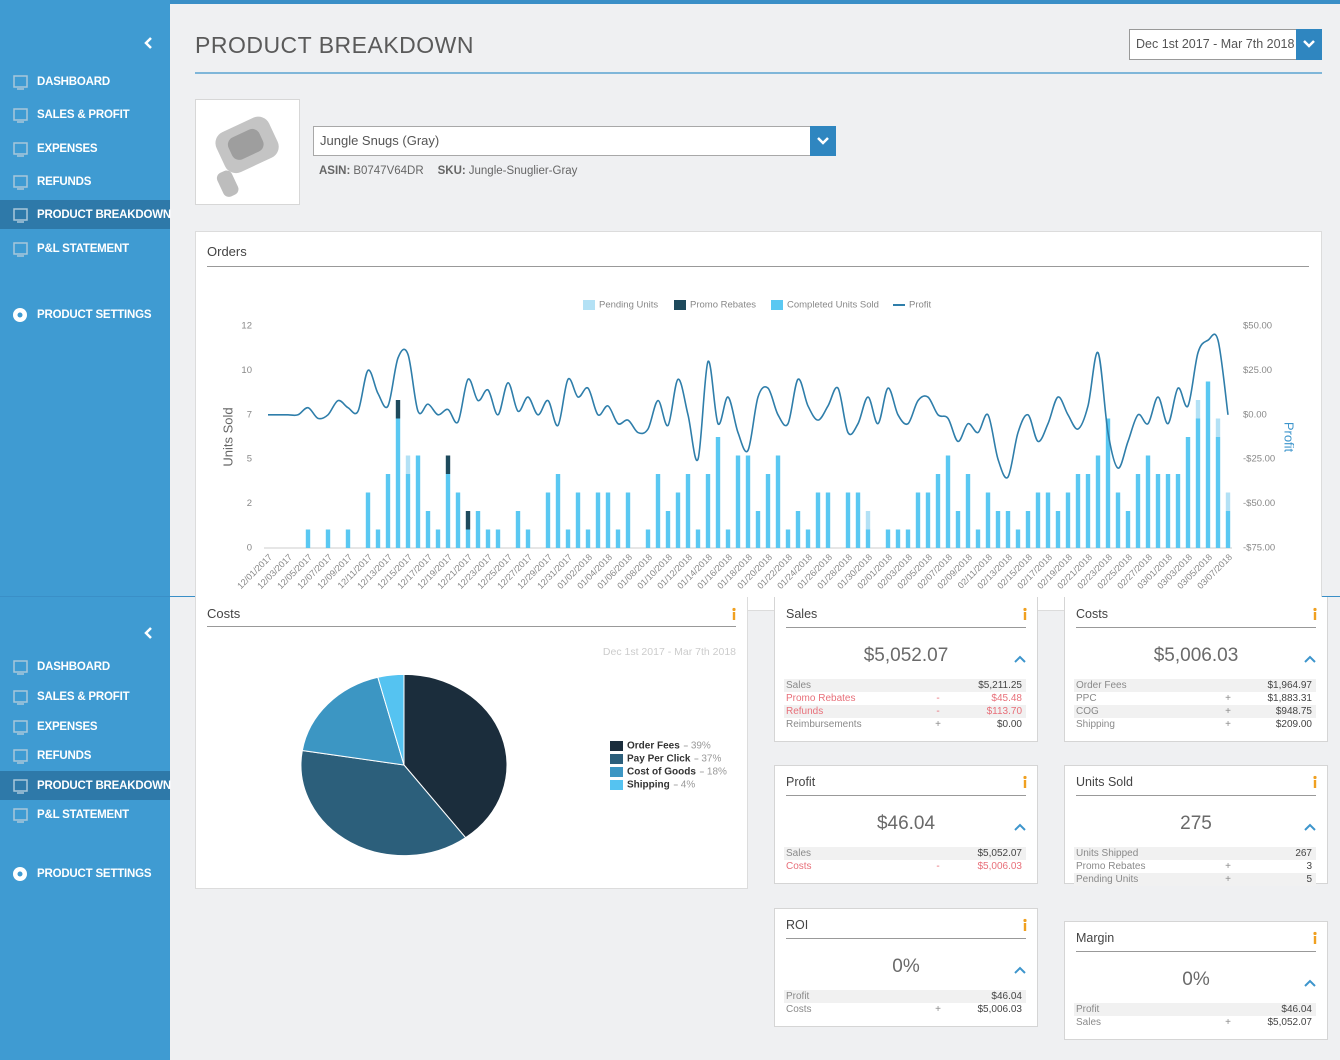  What do you see at coordinates (562, 141) in the screenshot?
I see `product-select: Jungle Snugs (Gray)` at bounding box center [562, 141].